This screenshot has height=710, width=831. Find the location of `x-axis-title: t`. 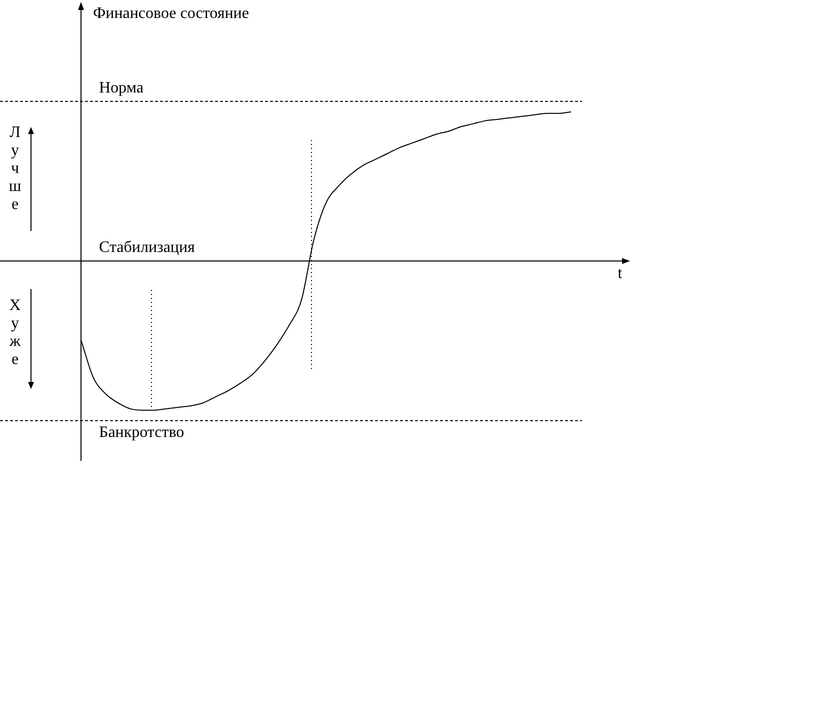

x-axis-title: t is located at coordinates (620, 273).